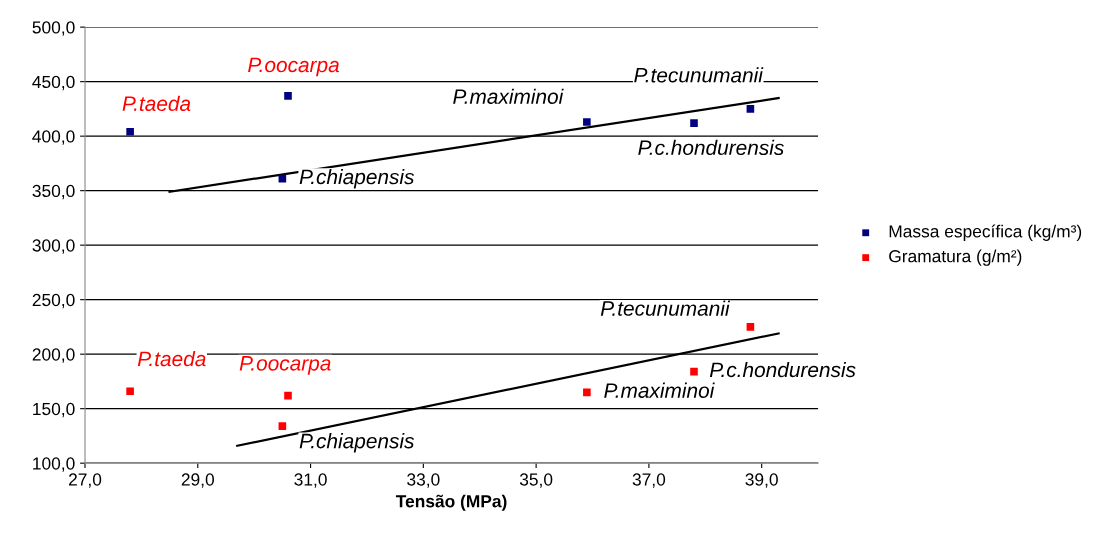 Image resolution: width=1104 pixels, height=543 pixels. I want to click on x-tick-label: 33,0, so click(423, 480).